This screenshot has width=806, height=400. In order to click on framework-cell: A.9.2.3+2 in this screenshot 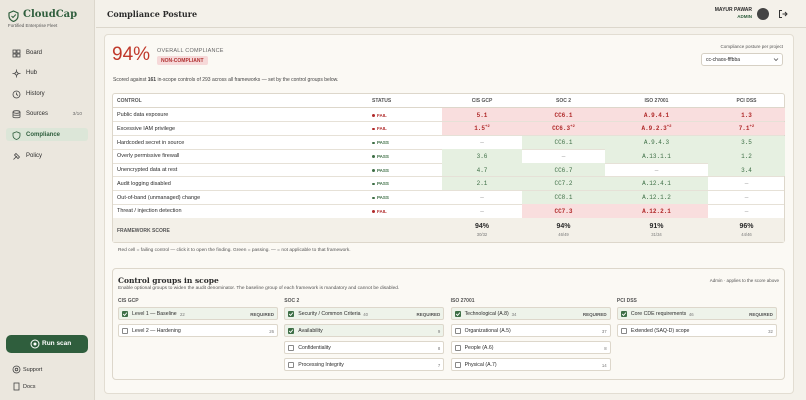, I will do `click(656, 128)`.